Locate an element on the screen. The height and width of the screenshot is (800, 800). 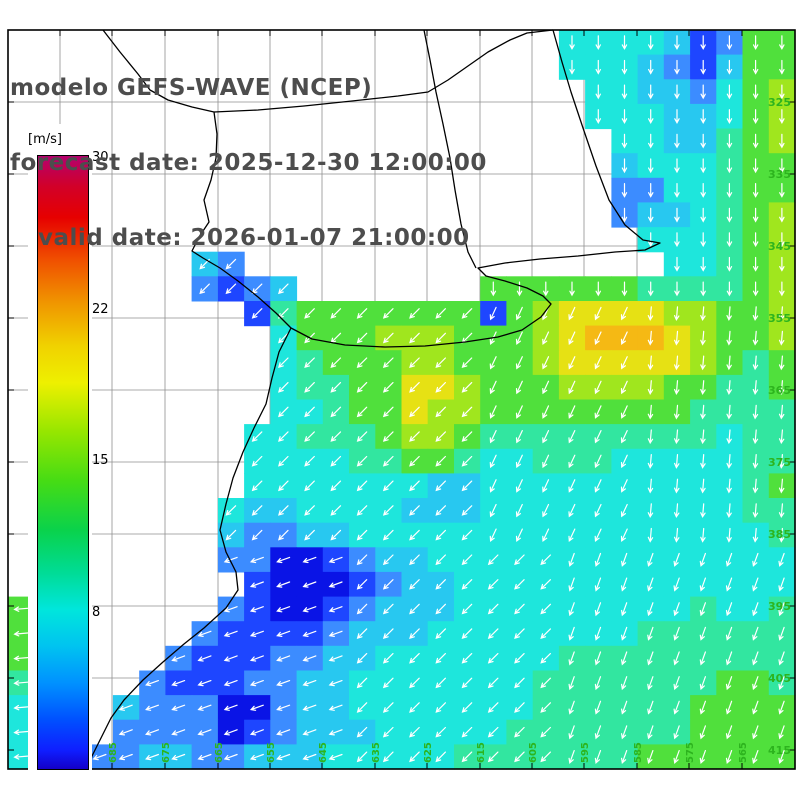
lon-label: 605 is located at coordinates (533, 752).